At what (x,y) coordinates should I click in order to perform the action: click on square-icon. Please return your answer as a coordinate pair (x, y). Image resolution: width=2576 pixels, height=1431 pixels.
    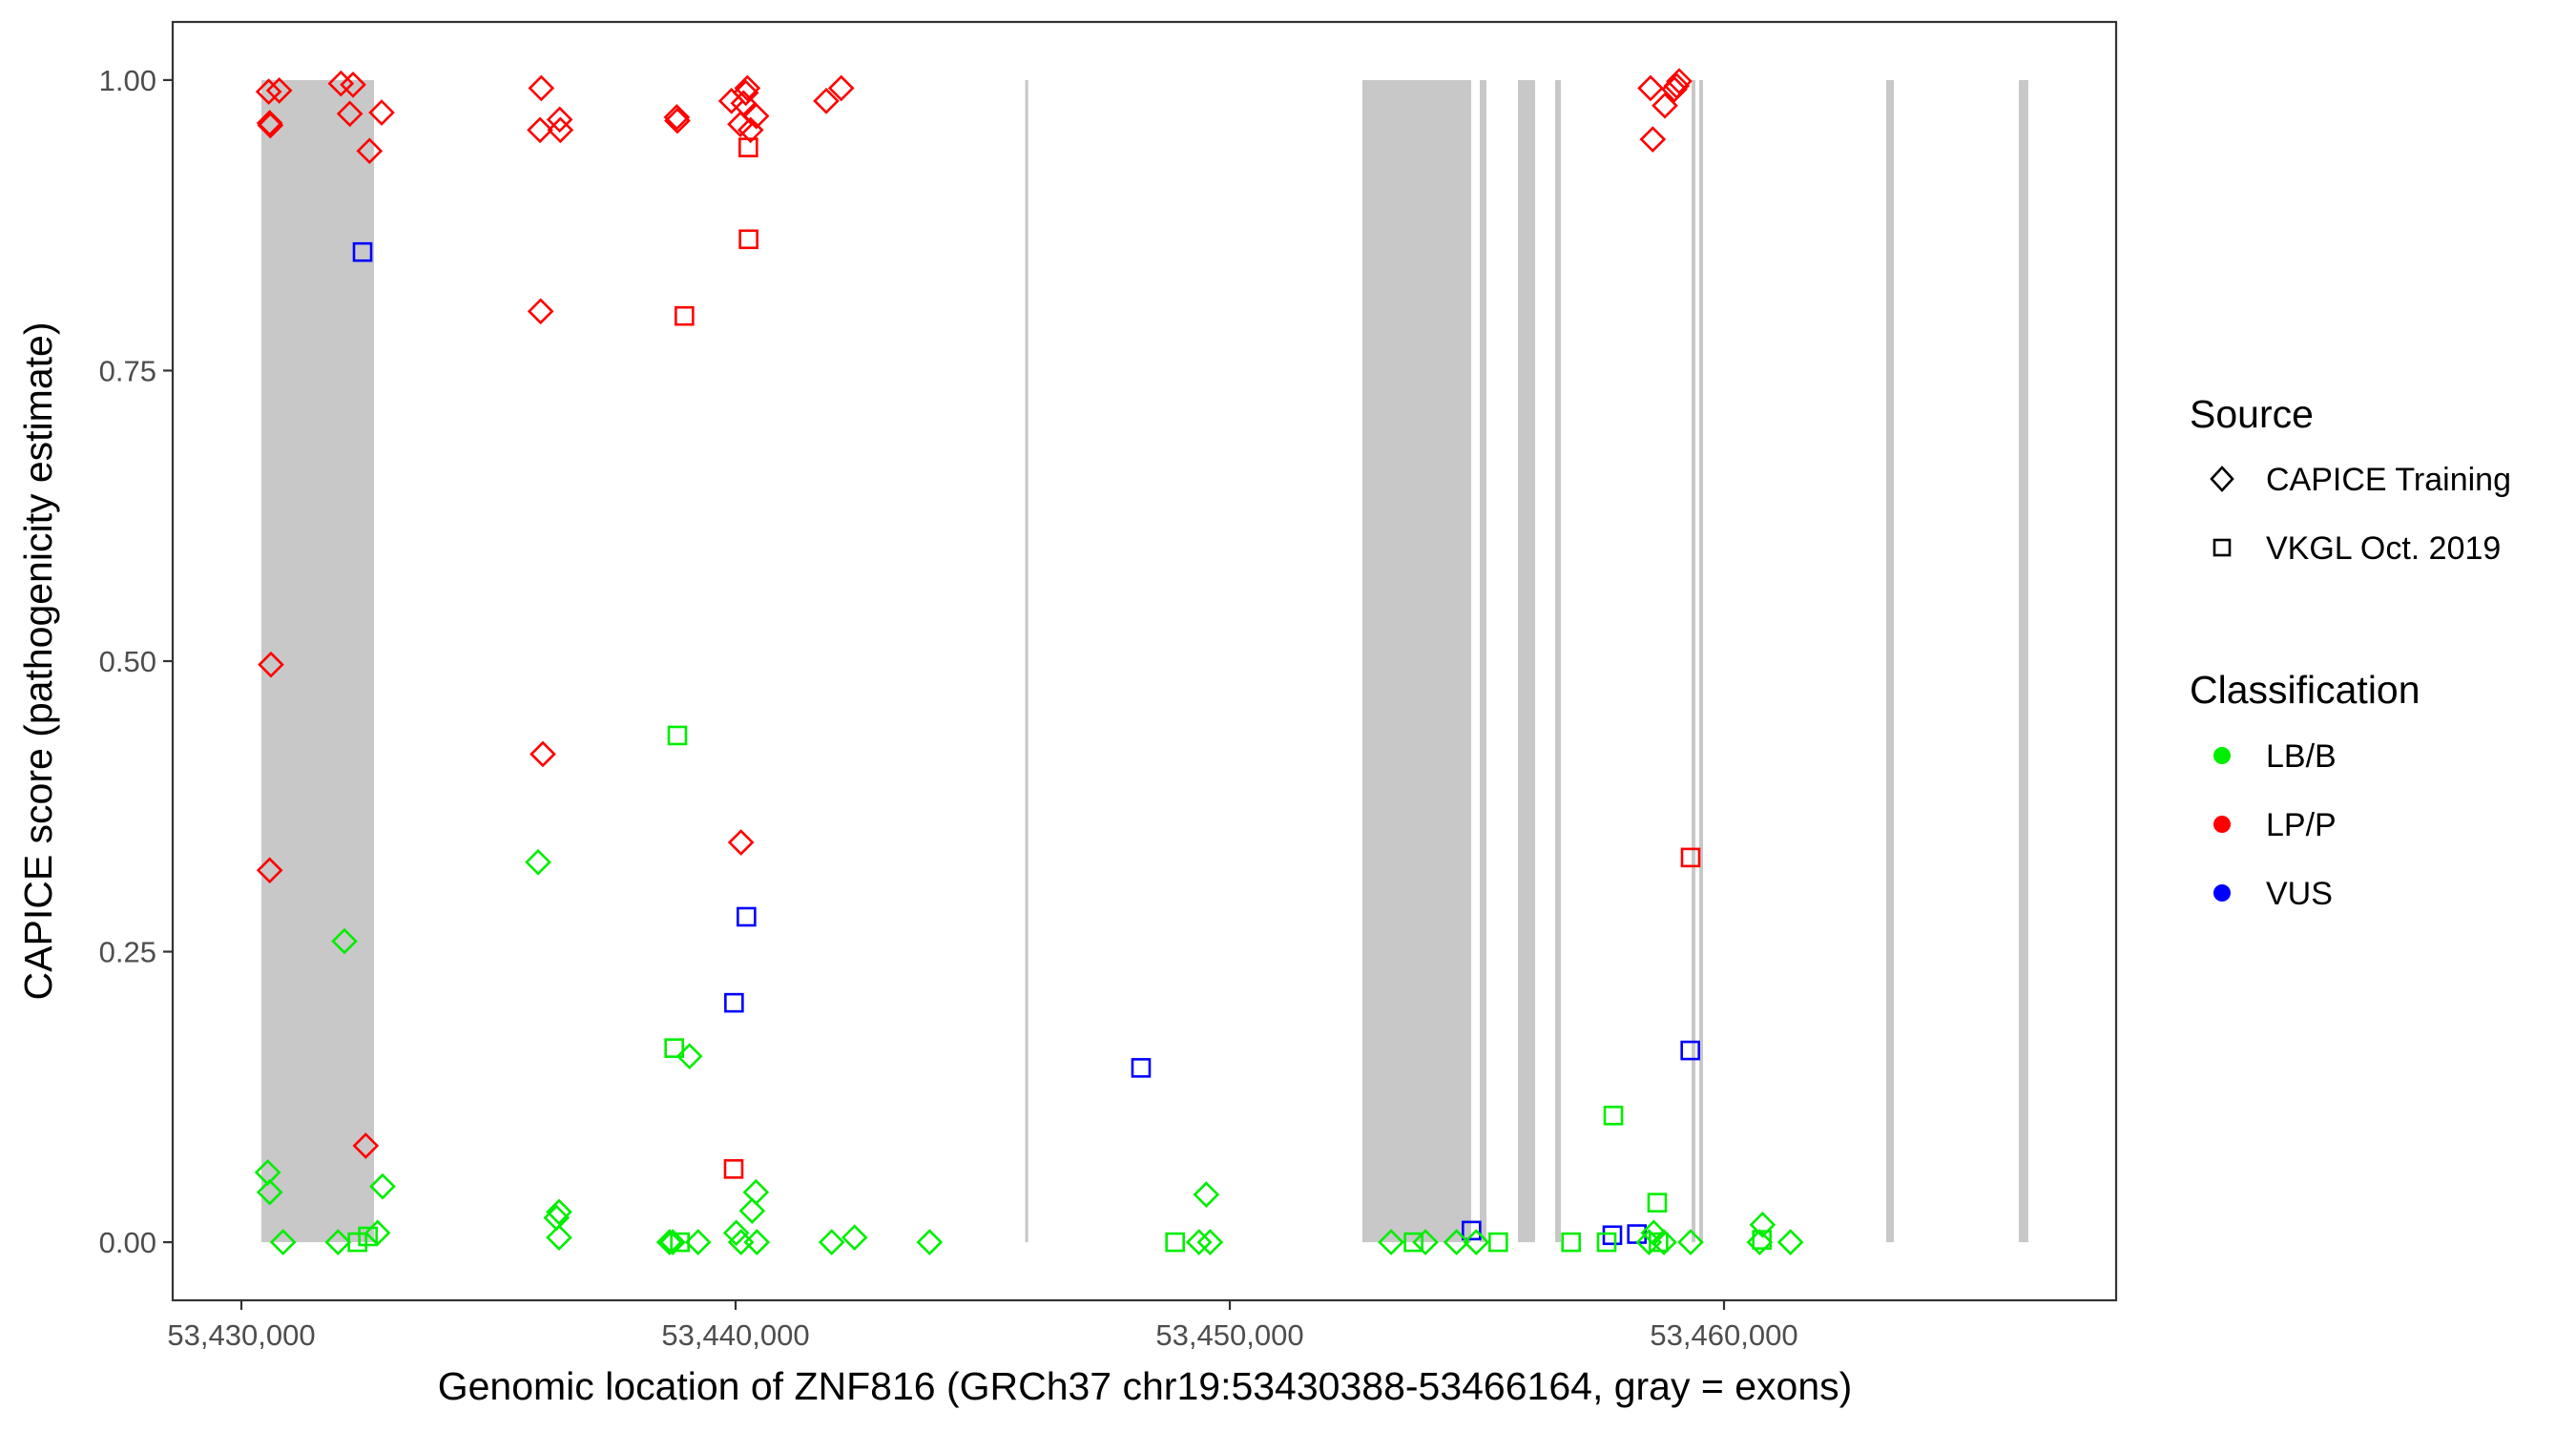
    Looking at the image, I should click on (2222, 547).